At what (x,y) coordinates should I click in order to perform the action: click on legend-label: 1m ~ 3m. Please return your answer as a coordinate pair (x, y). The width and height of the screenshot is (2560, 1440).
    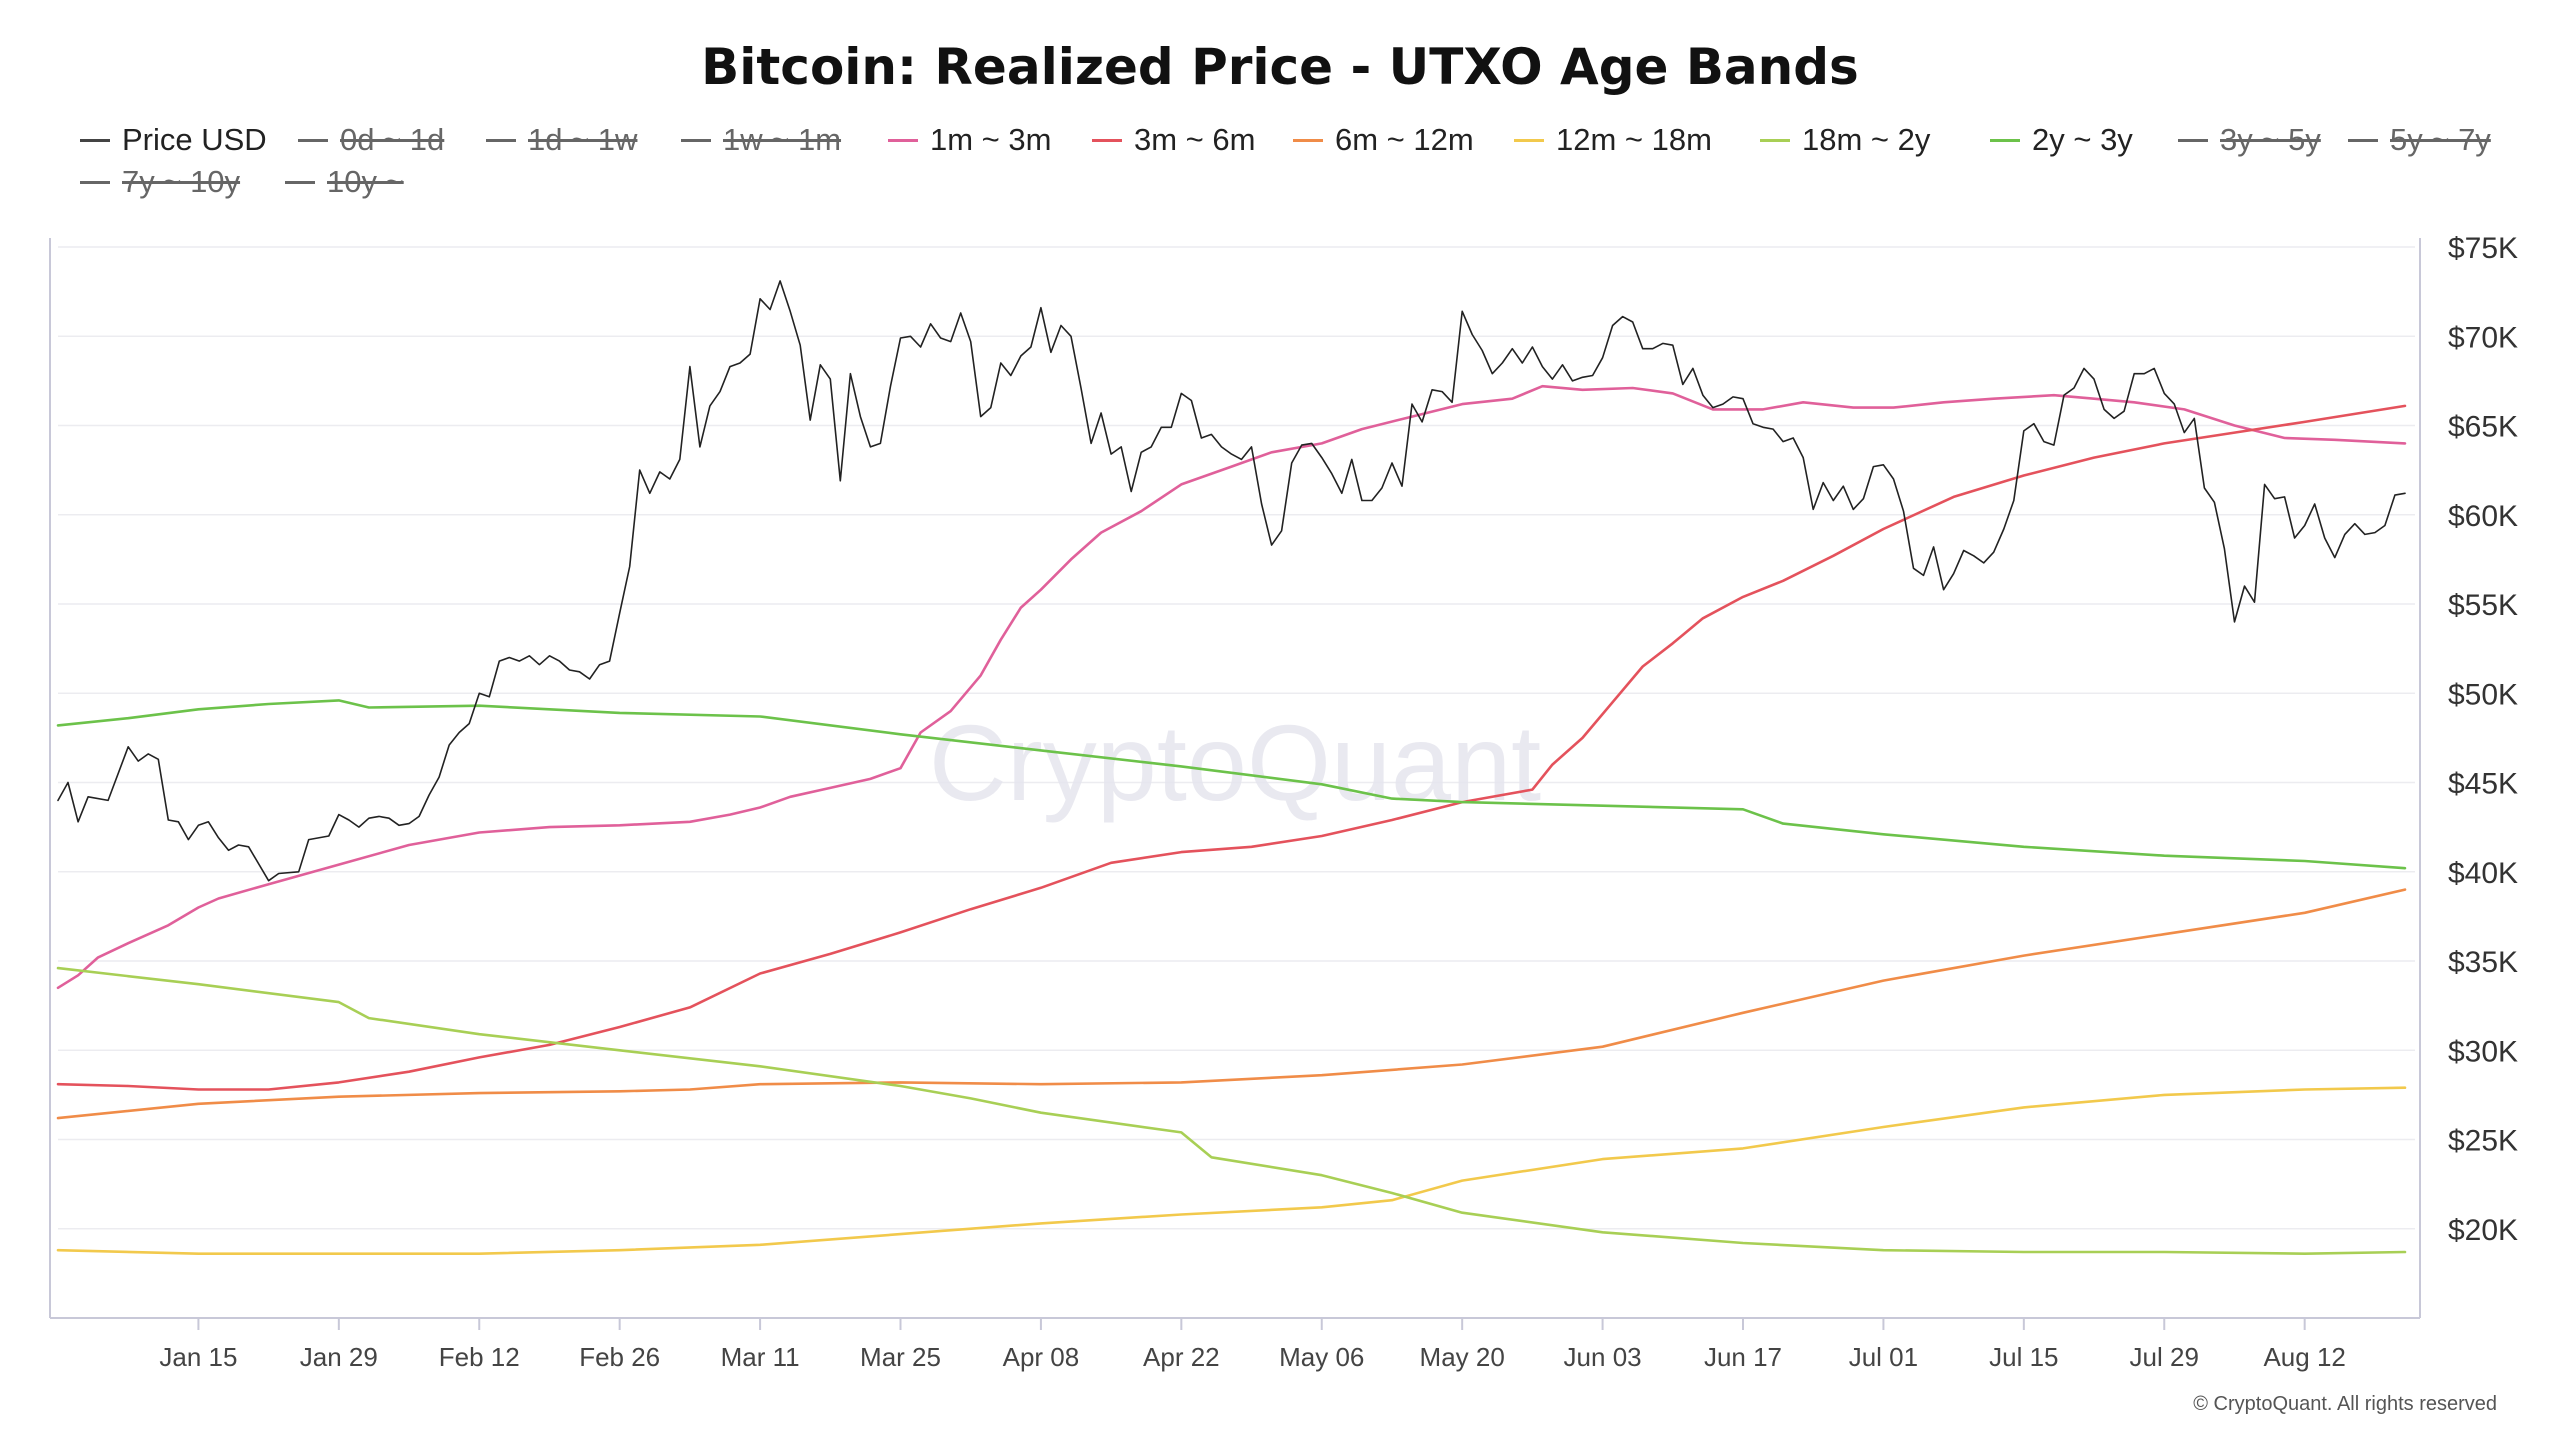
    Looking at the image, I should click on (991, 139).